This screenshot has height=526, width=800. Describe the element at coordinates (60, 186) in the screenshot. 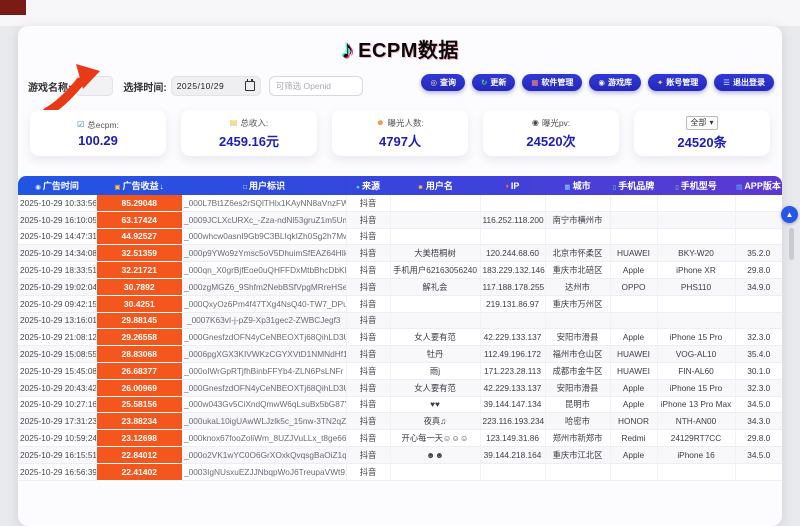

I see `col-label: 广告时间` at that location.